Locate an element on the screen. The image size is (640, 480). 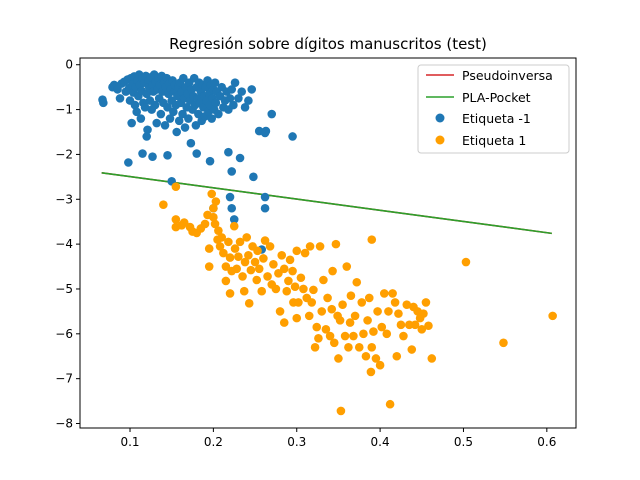
y-axis: 0 −1 −2 −3 −4 −5 −6 −7 −8 is located at coordinates (67, 244).